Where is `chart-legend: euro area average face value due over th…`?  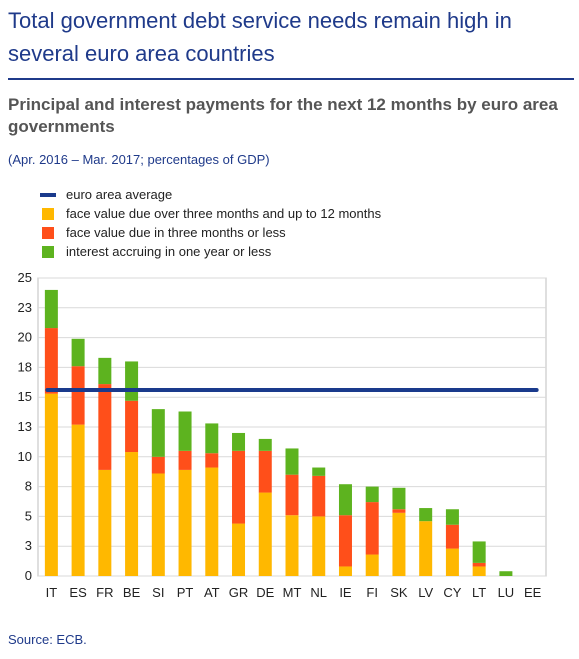 chart-legend: euro area average face value due over th… is located at coordinates (210, 223).